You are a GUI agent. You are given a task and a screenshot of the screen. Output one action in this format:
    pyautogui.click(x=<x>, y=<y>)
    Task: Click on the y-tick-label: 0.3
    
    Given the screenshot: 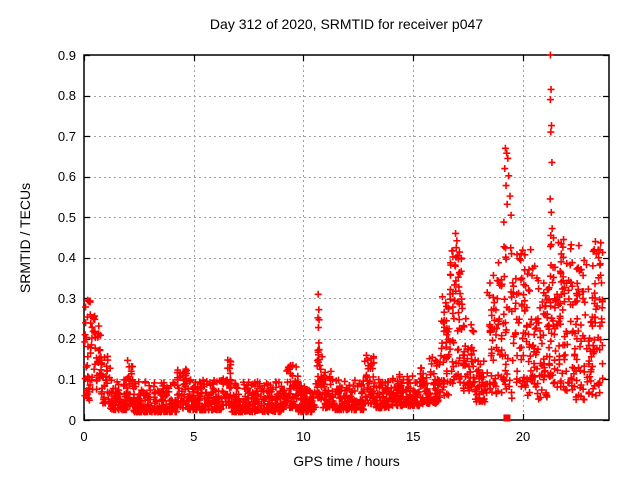 What is the action you would take?
    pyautogui.click(x=66, y=298)
    